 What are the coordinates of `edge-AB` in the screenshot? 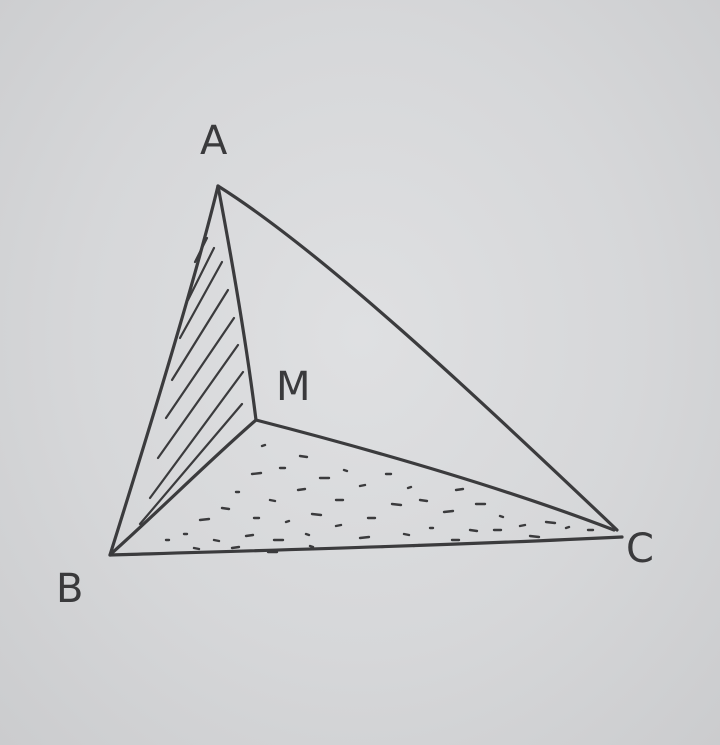 It's located at (164, 370).